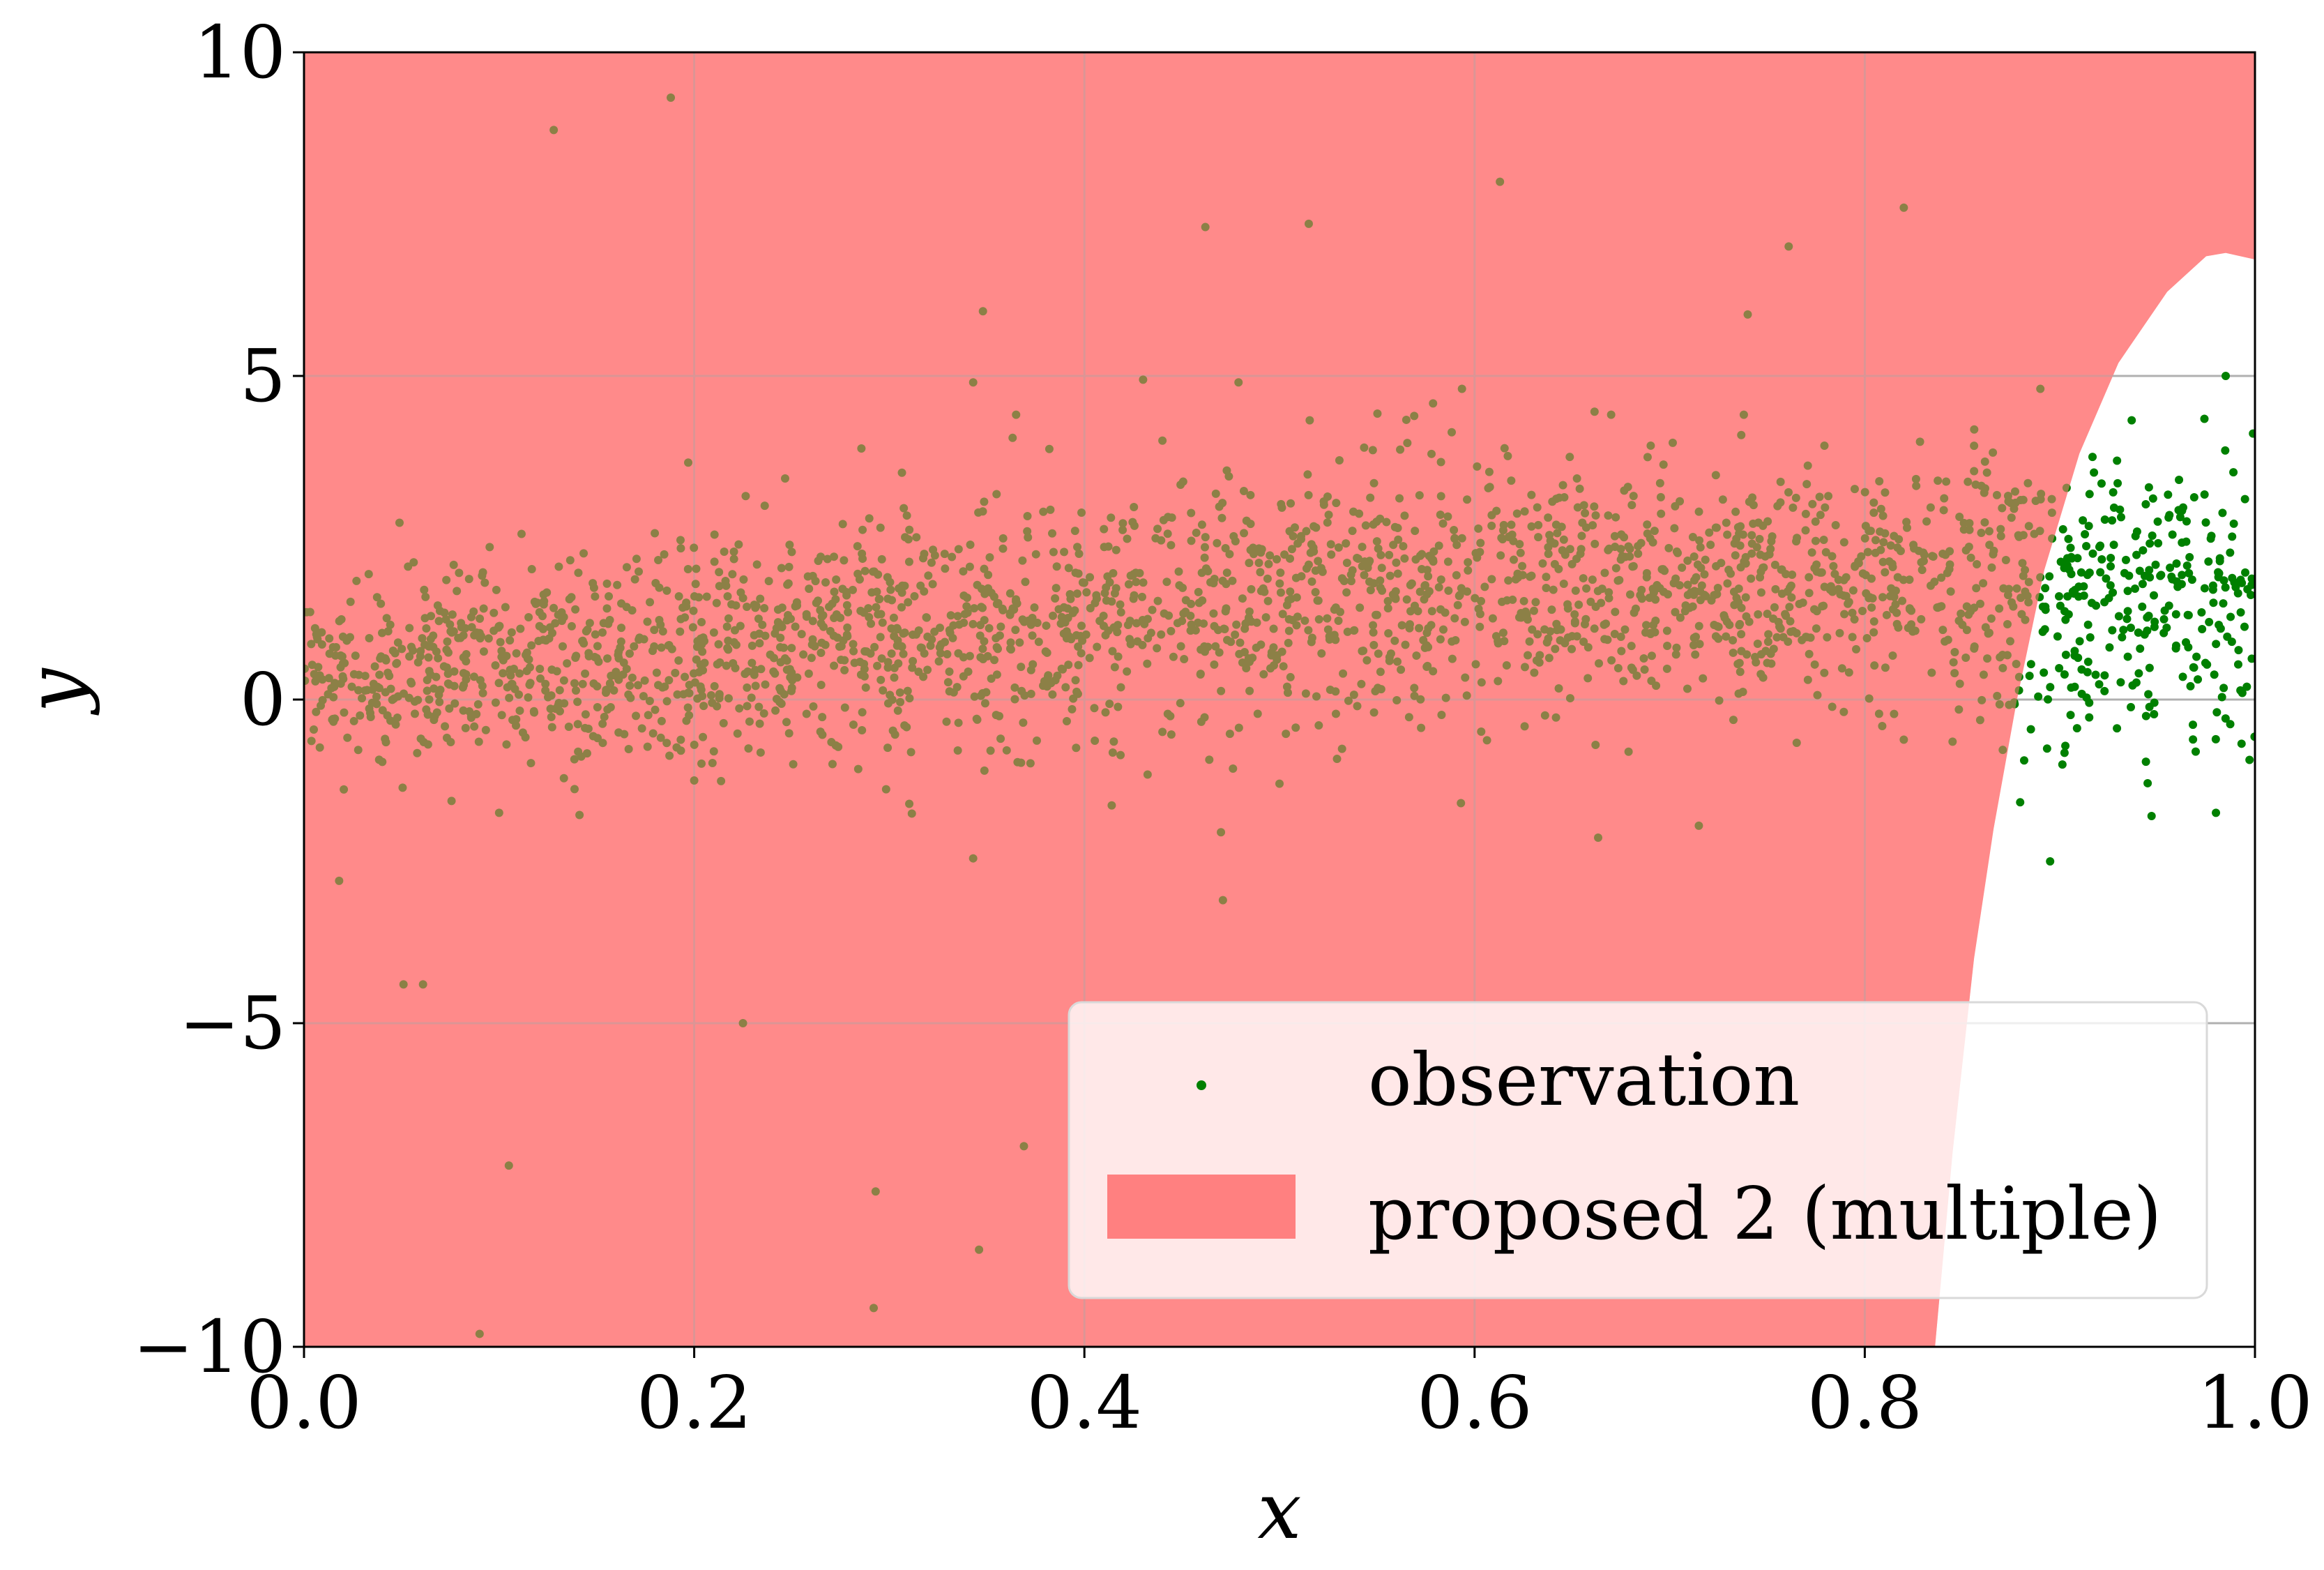  Describe the element at coordinates (1201, 1085) in the screenshot. I see `legend-observation-dot` at that location.